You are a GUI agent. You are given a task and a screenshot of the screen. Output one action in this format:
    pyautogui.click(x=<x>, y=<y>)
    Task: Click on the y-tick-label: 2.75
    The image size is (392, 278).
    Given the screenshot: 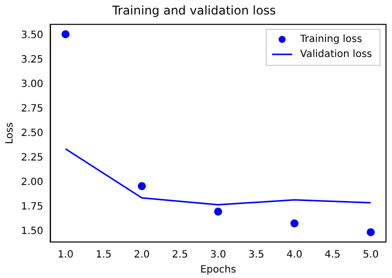 What is the action you would take?
    pyautogui.click(x=32, y=108)
    